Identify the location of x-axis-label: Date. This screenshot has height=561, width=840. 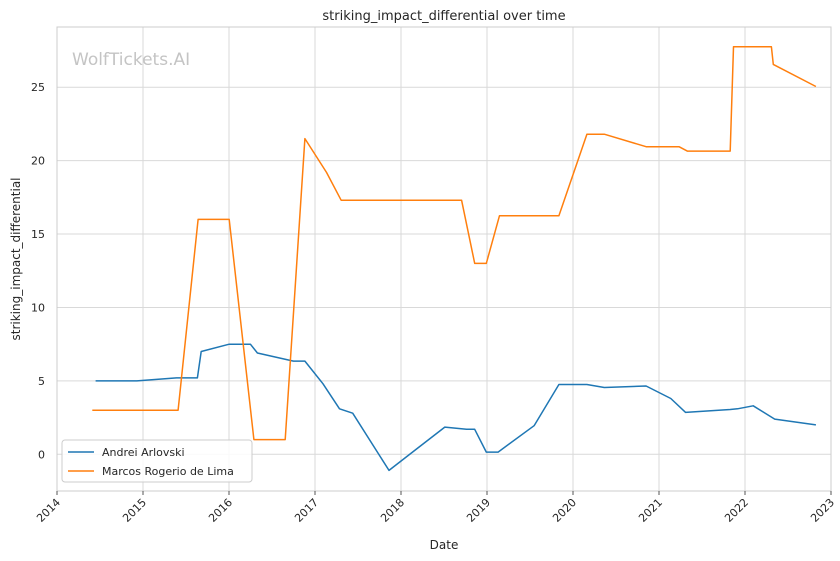
(444, 545).